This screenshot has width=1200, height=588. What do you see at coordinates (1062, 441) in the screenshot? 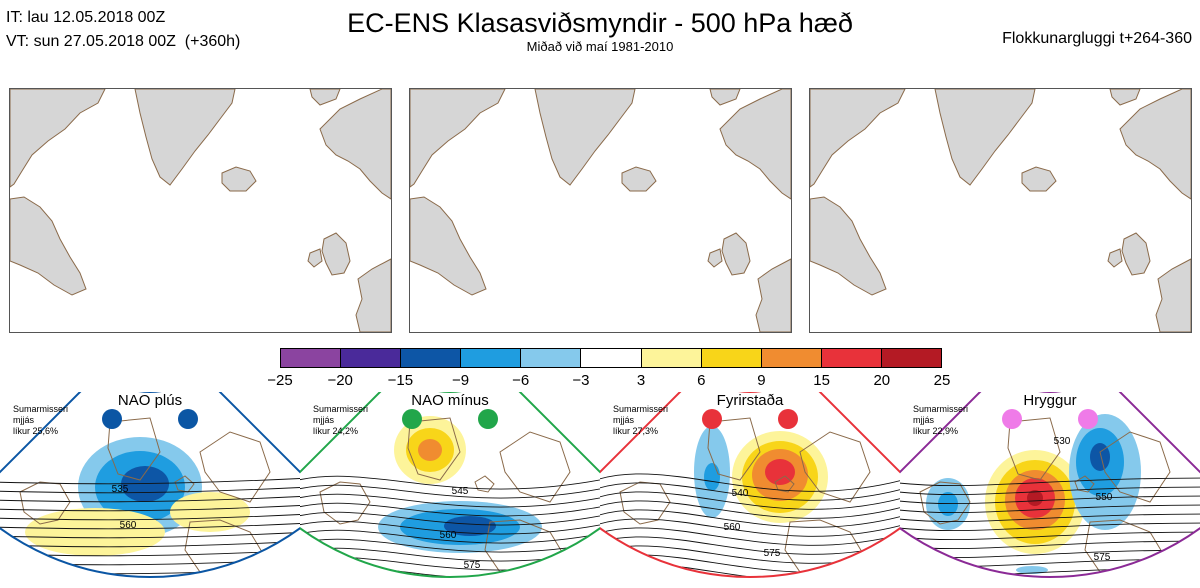
I see `contour-label: 530` at bounding box center [1062, 441].